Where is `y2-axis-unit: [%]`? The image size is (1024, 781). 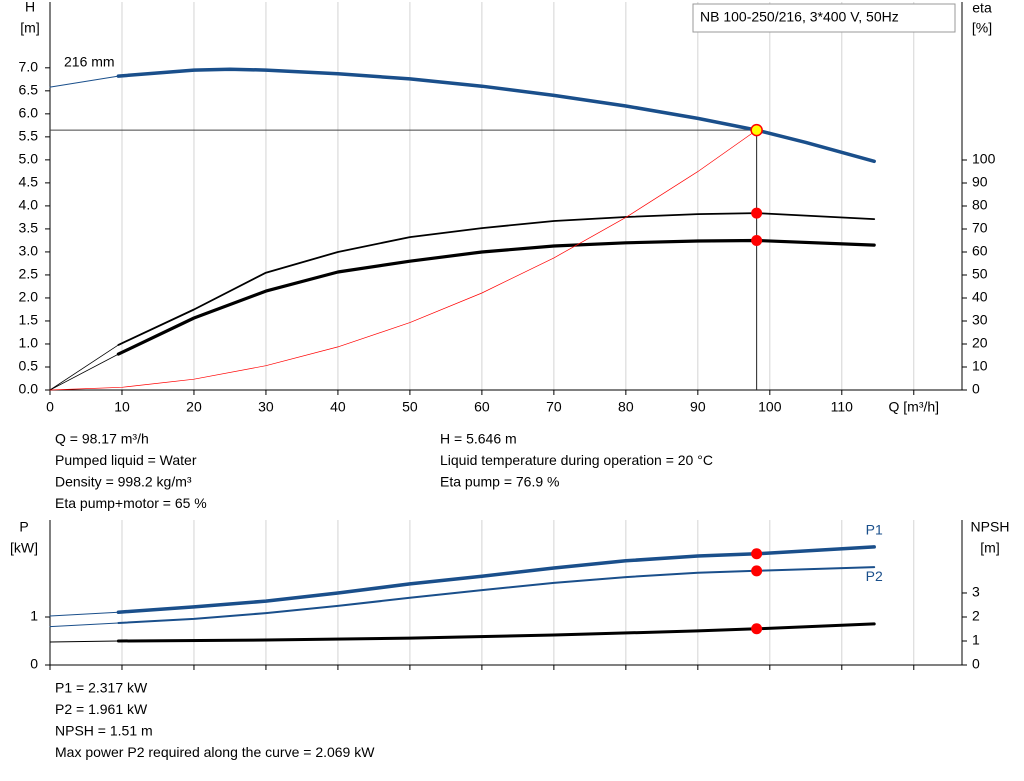
y2-axis-unit: [%] is located at coordinates (982, 28).